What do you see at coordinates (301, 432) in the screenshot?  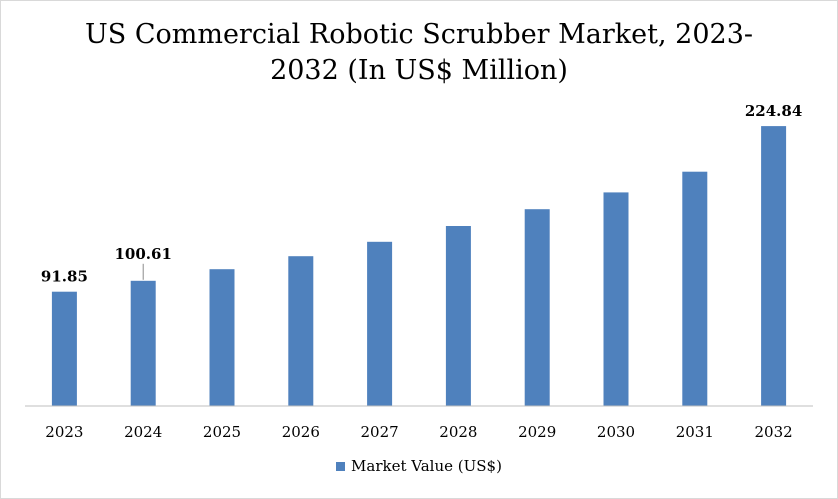 I see `x-tick-label-2026: 2026` at bounding box center [301, 432].